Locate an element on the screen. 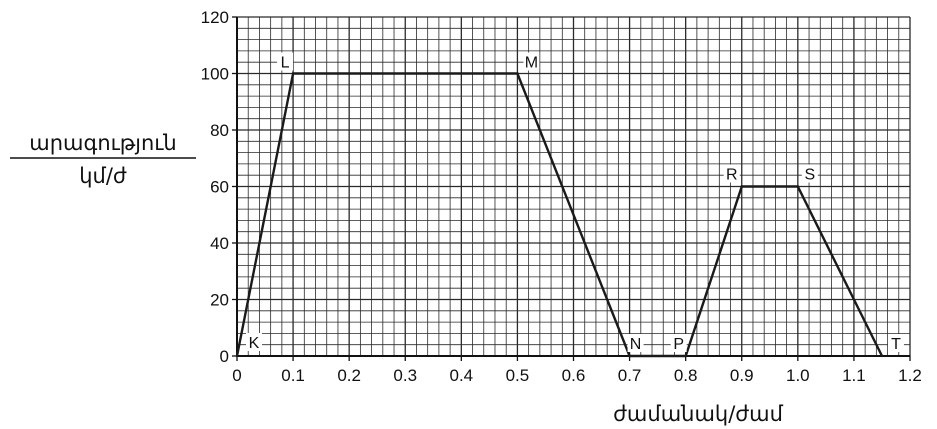 The image size is (937, 429). y-axis-label-bottom: կմ/ժ is located at coordinates (103, 176).